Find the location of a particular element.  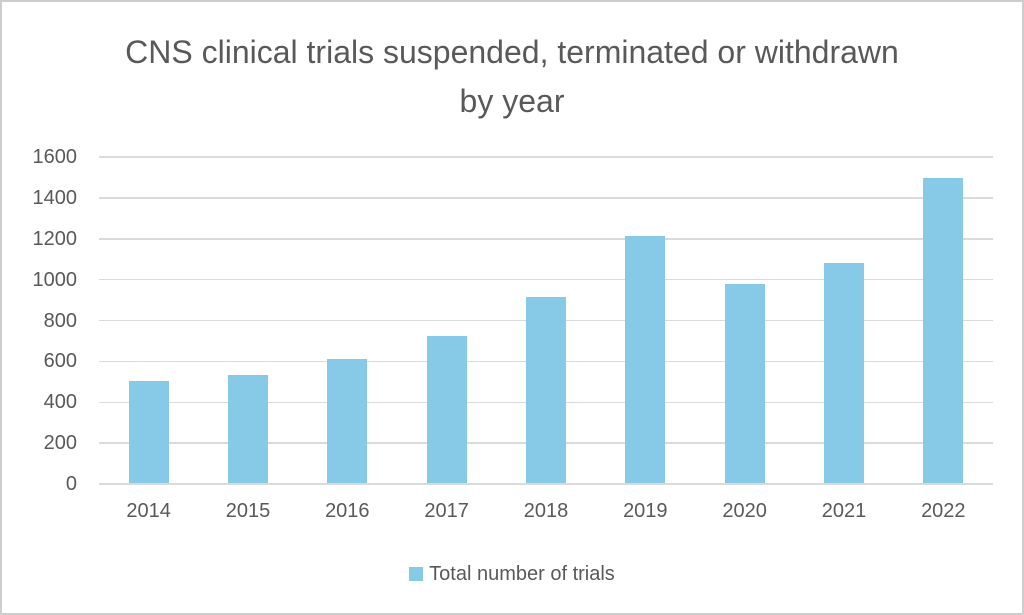

x-tick-label-2020: 2020 is located at coordinates (744, 511).